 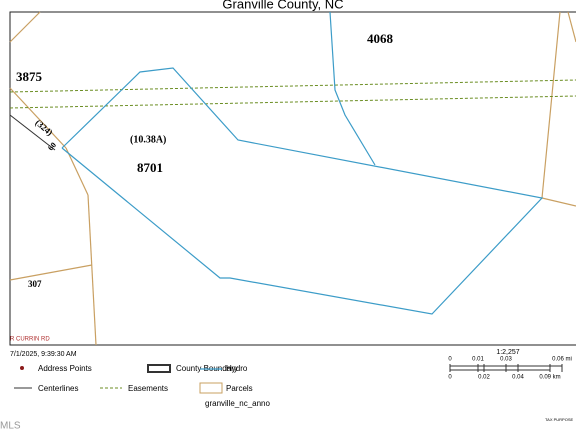 I want to click on title: Granville County, NC, so click(x=282, y=5).